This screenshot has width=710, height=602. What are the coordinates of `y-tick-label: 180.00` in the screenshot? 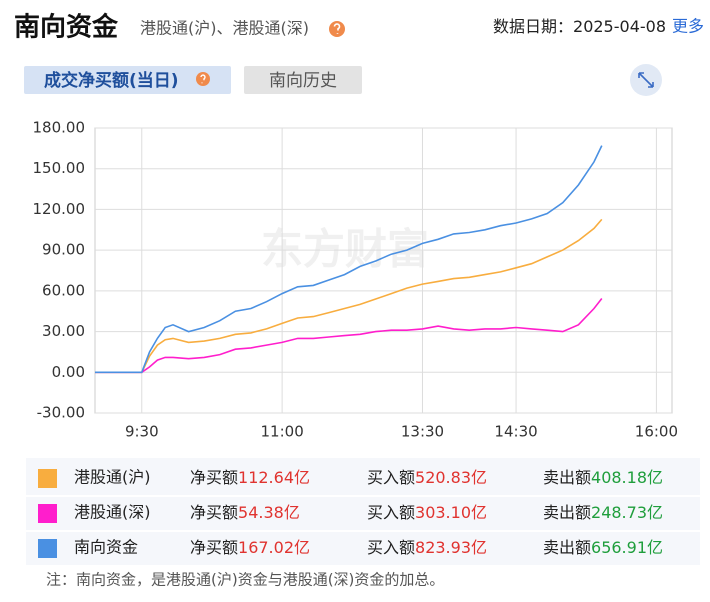 It's located at (59, 128).